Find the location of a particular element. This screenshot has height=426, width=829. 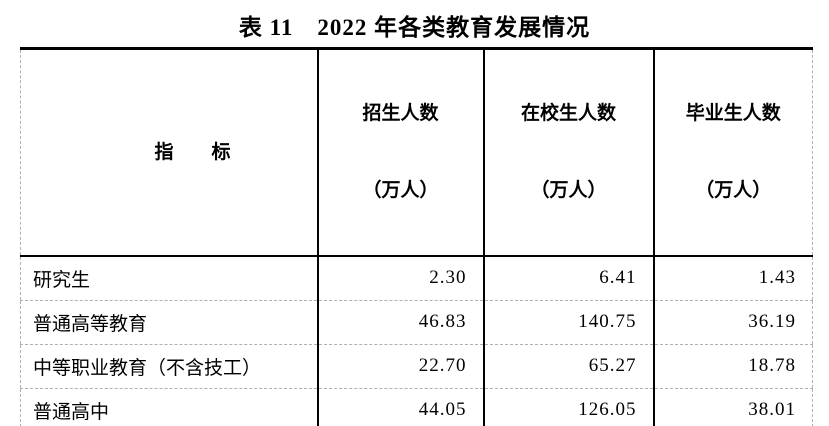

table-row: 研究生 2.30 6.41 1.43 is located at coordinates (417, 278).